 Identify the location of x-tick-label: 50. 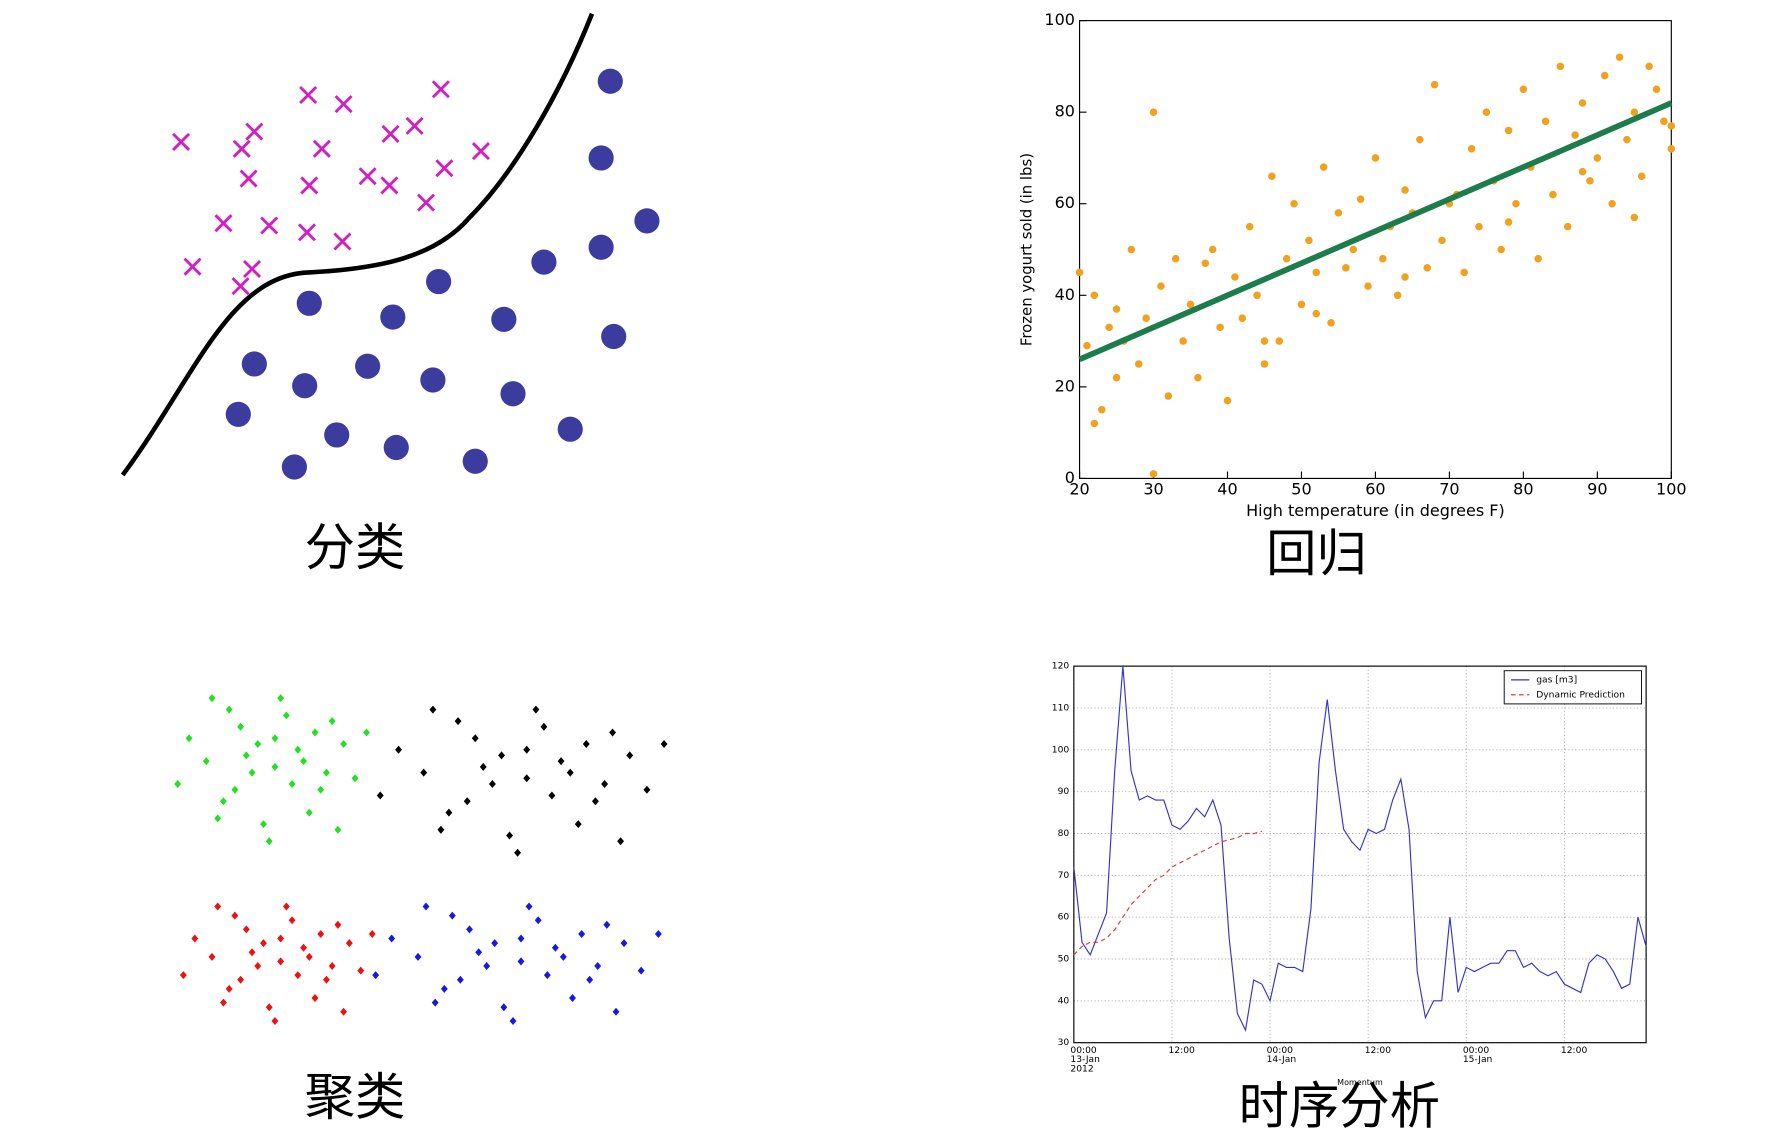
(1301, 488).